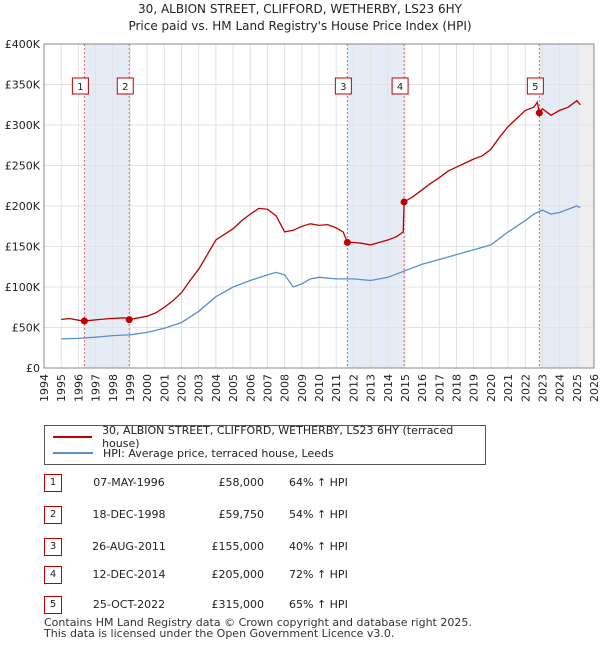 The width and height of the screenshot is (600, 650). I want to click on sale-price: £315,000, so click(238, 604).